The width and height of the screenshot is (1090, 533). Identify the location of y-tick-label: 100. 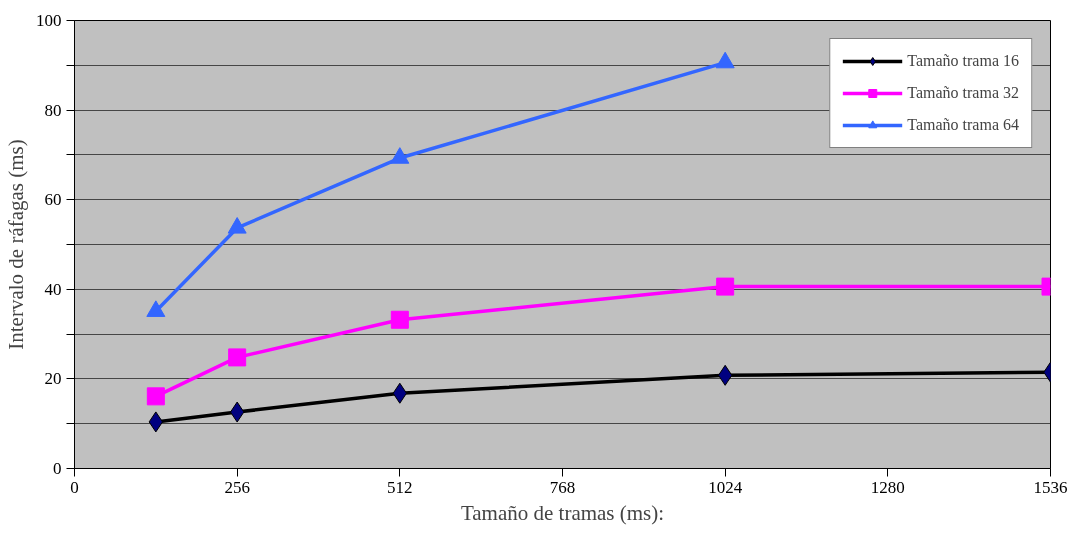
(49, 20).